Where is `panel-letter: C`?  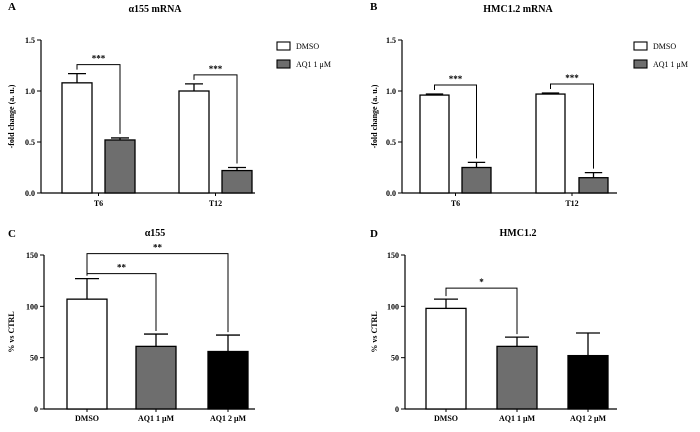 panel-letter: C is located at coordinates (12, 234).